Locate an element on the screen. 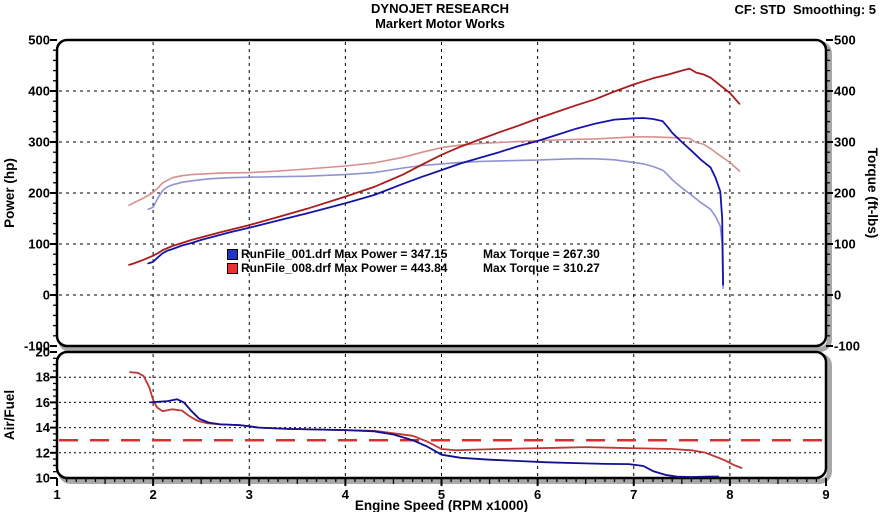 This screenshot has width=881, height=512. svg-text: 3 is located at coordinates (249, 494).